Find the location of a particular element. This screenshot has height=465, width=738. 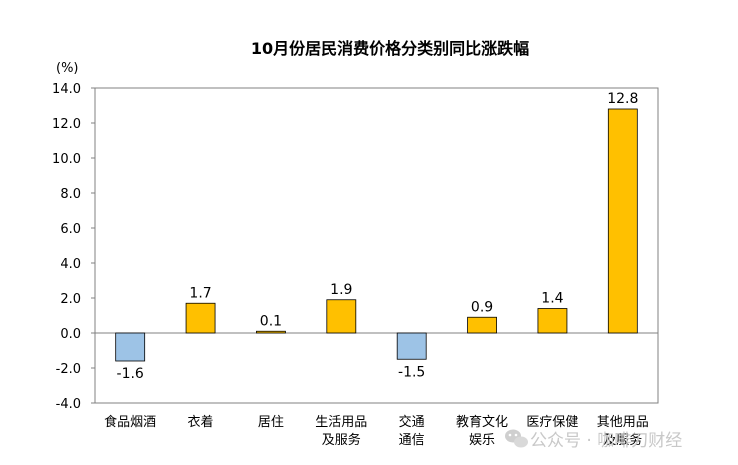

watermark-text: 公众号 · 咖啡刀财经 is located at coordinates (606, 441).